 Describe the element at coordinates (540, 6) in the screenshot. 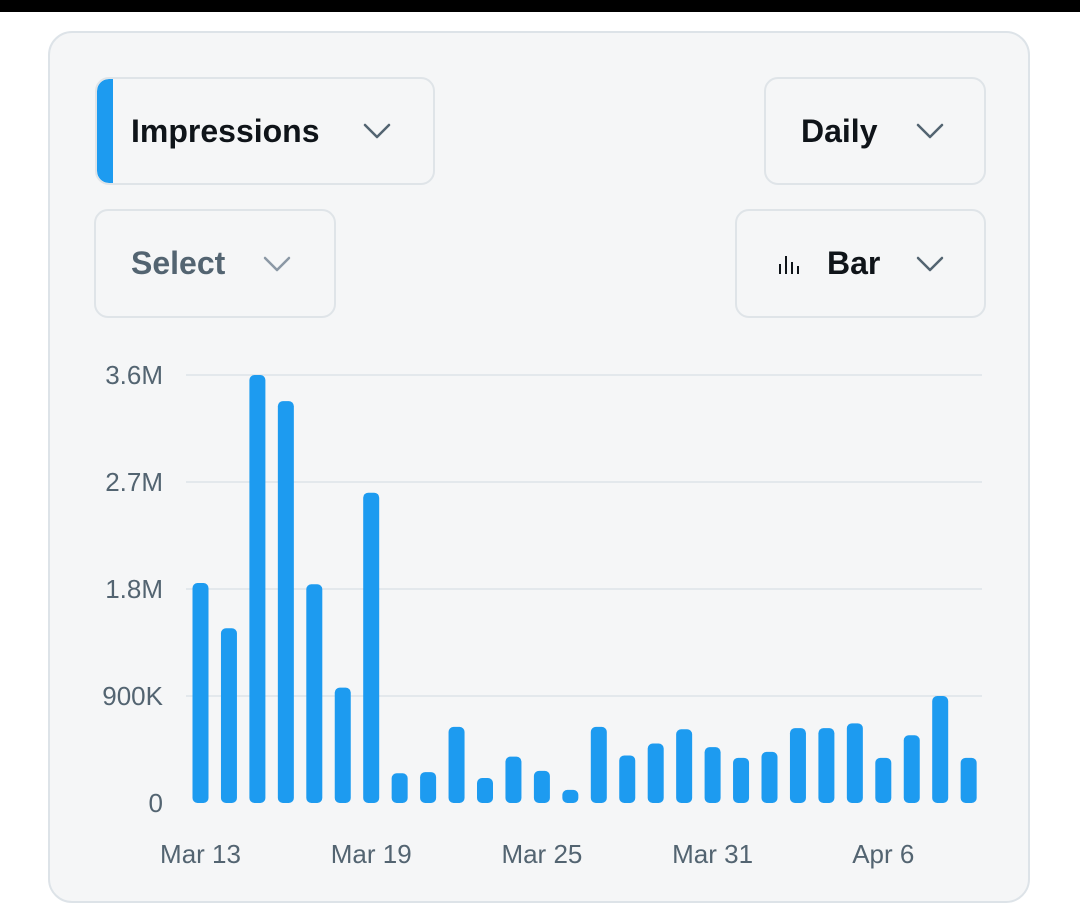

I see `status-bar` at that location.